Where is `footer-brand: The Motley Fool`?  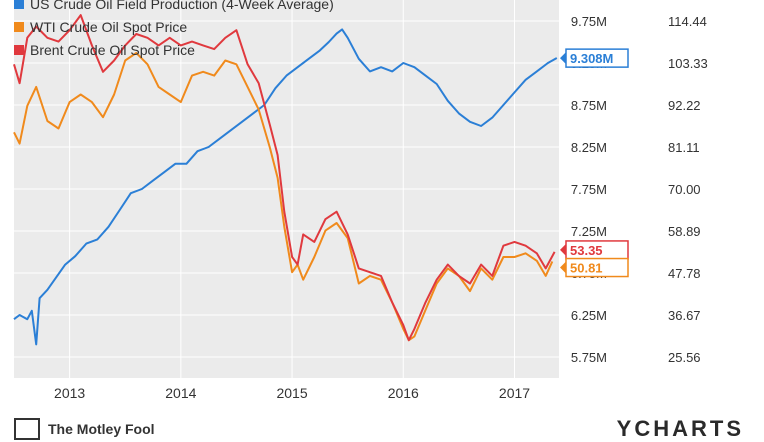 footer-brand: The Motley Fool is located at coordinates (84, 429).